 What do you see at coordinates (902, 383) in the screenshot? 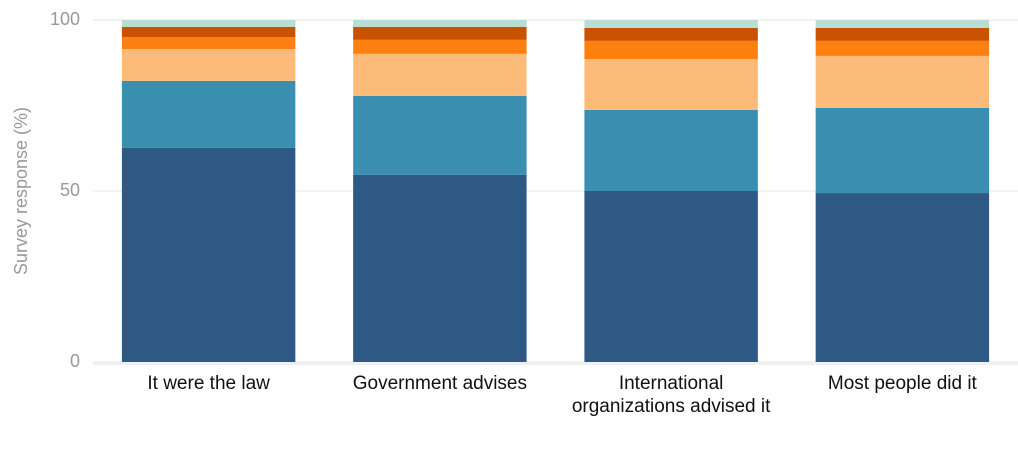
I see `x-tick-label: Most people did it` at bounding box center [902, 383].